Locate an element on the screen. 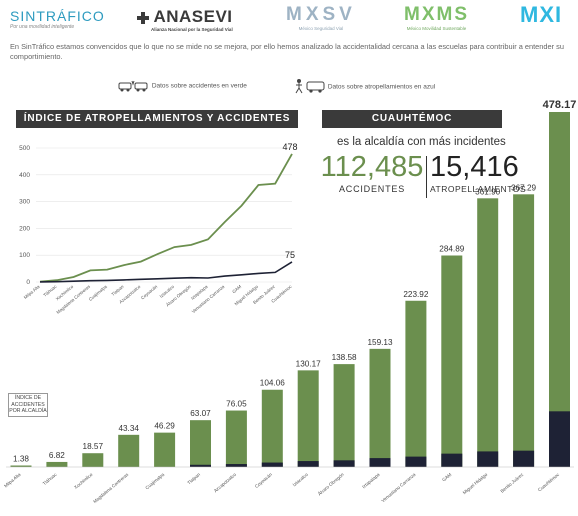 This screenshot has height=516, width=578. anasevi-logo-name: ANASEVI is located at coordinates (193, 16).